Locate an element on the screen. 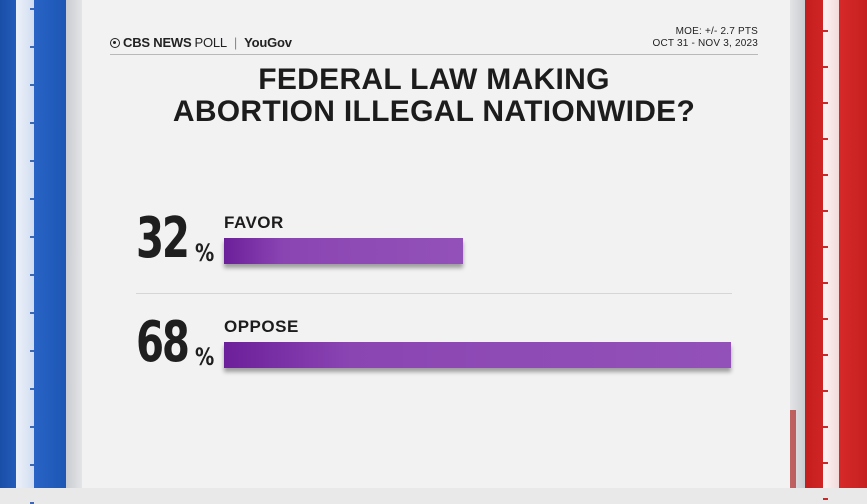 This screenshot has height=504, width=867. poll-meta: MOE: +/- 2.7 PTS OCT 31 - NOV 3, 2023 is located at coordinates (705, 38).